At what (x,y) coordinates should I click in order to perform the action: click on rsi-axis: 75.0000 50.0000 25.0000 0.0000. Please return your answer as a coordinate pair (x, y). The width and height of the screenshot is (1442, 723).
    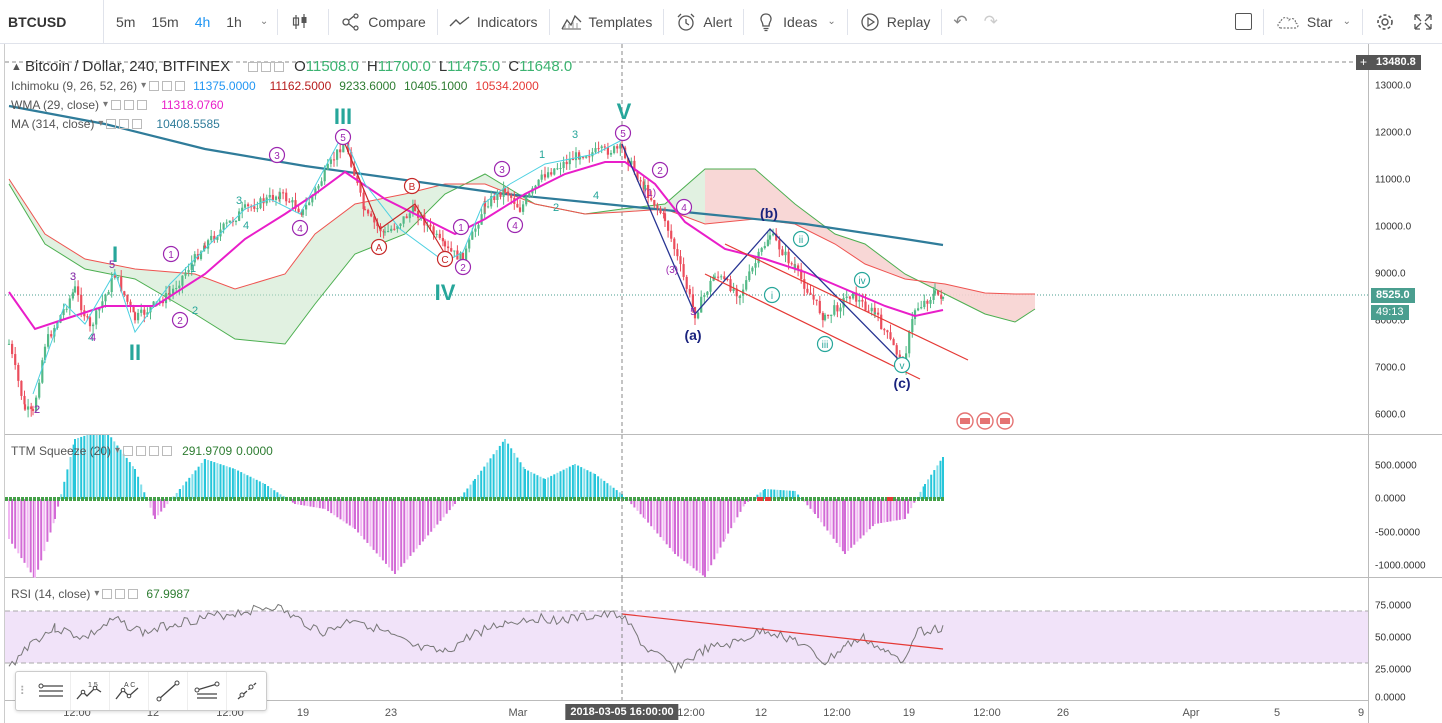
    Looking at the image, I should click on (1405, 650).